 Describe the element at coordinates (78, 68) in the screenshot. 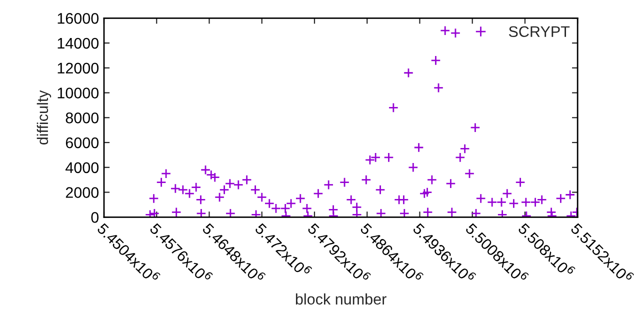

I see `y-tick-label: 12000` at that location.